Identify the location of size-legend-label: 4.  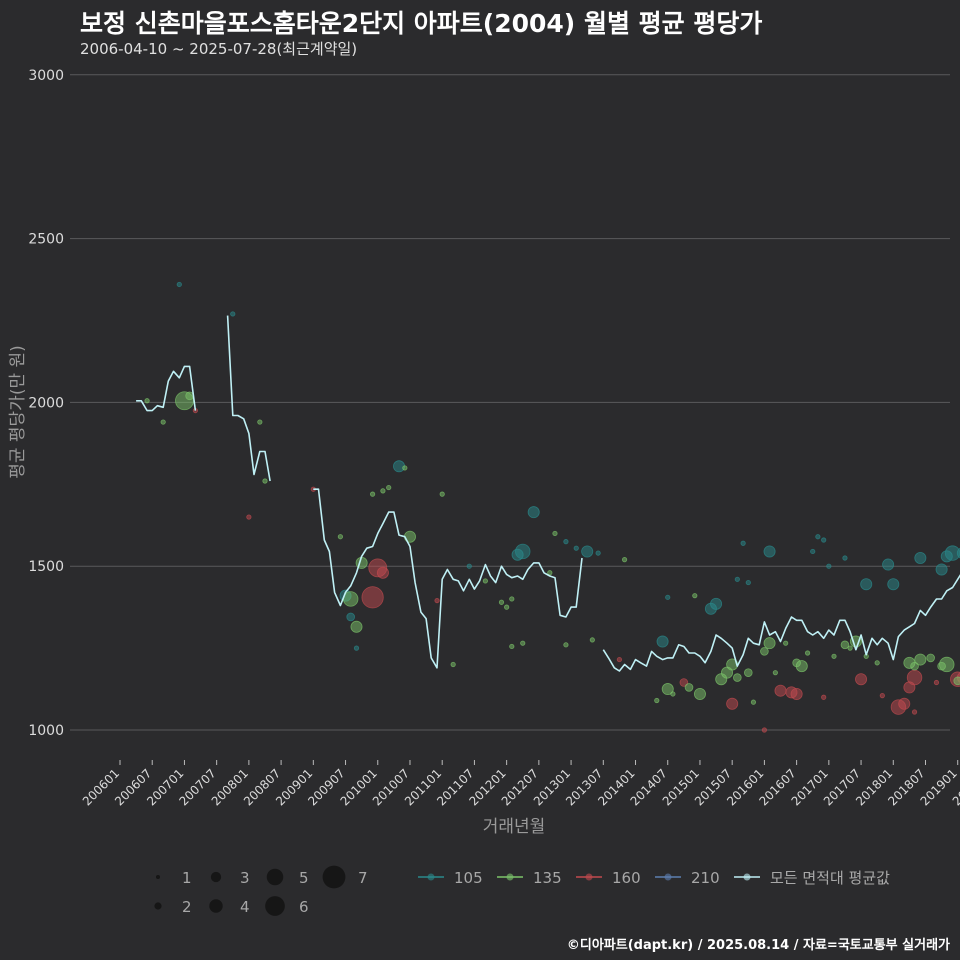
(245, 907).